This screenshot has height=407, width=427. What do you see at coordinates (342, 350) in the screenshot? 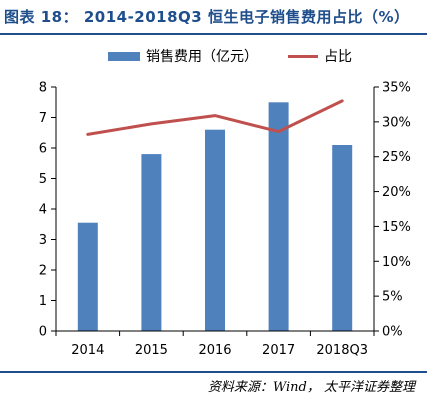
I see `x-tick-label: 2018Q3` at bounding box center [342, 350].